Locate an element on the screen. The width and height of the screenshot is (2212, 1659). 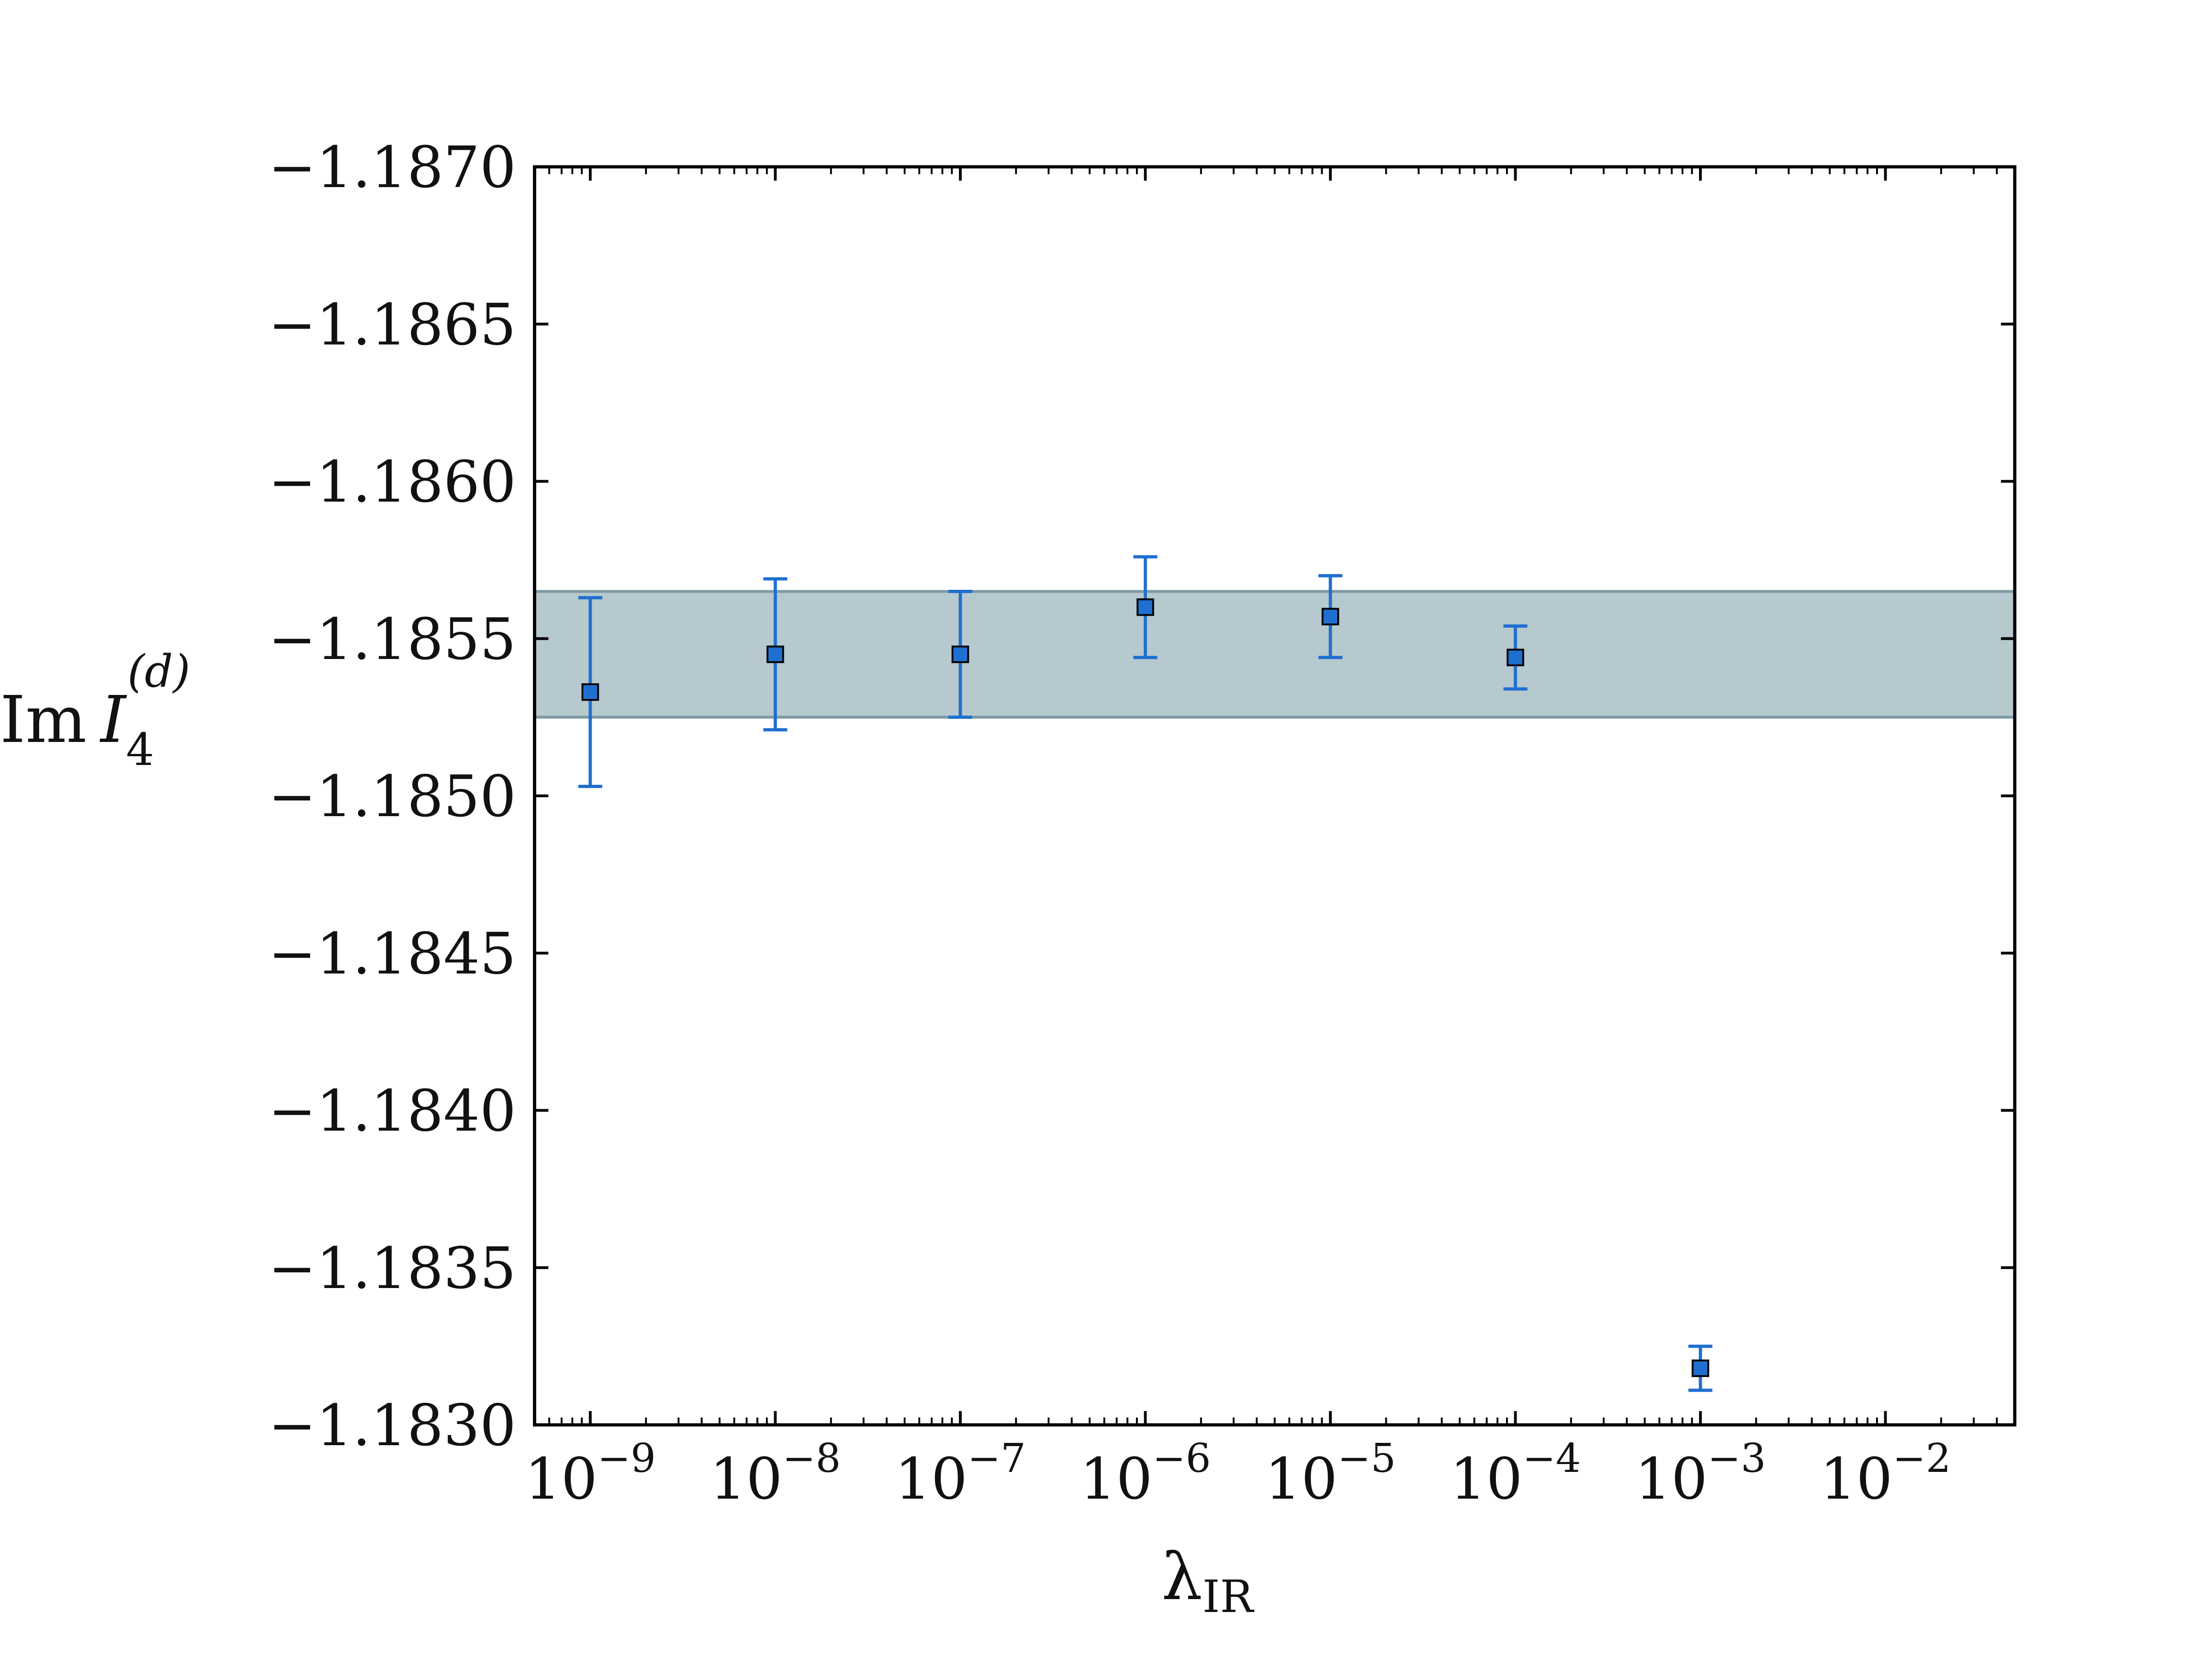
y-tick-label-0: −1.1870 is located at coordinates (392, 168).